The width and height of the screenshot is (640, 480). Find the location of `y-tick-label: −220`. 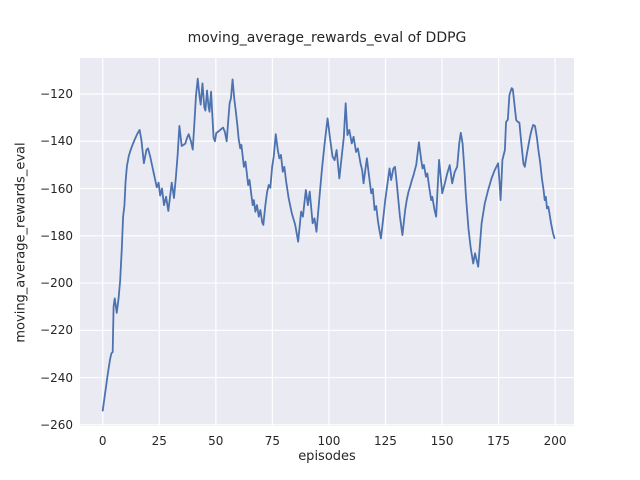

y-tick-label: −220 is located at coordinates (56, 330).